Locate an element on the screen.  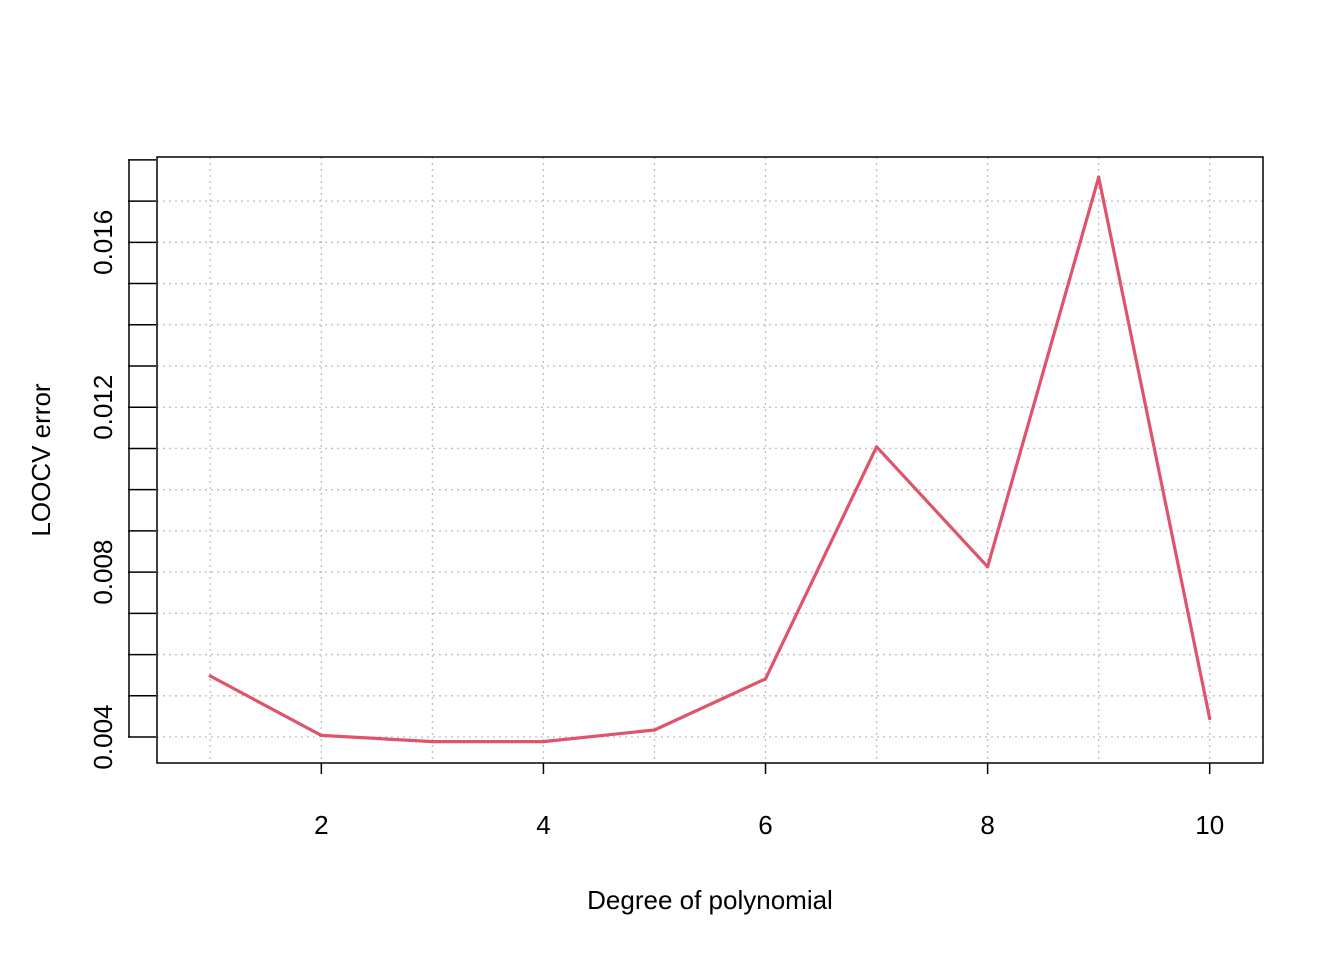
x-axis-title: Degree of polynomial is located at coordinates (710, 900).